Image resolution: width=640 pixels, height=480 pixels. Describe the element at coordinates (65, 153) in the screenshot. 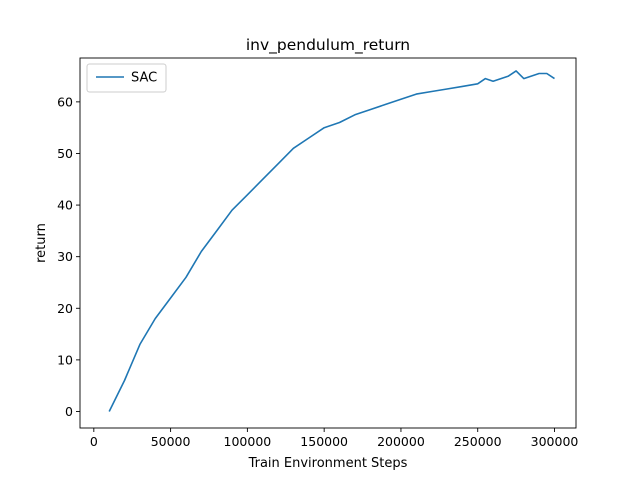

I see `y-tick-label: 50` at that location.